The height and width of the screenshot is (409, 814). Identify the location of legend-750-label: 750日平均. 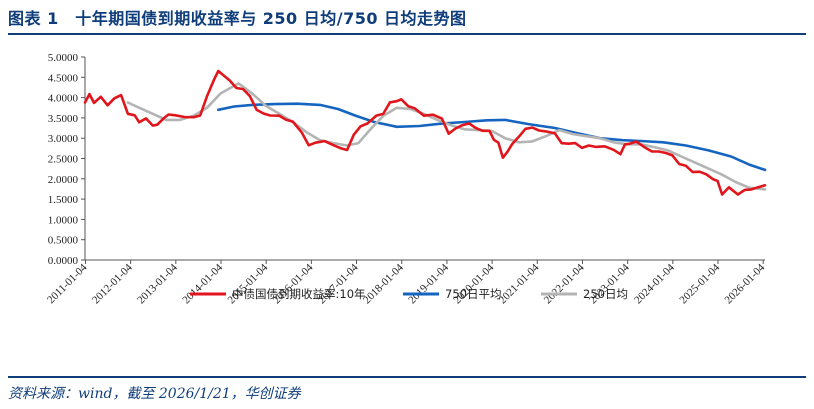
(473, 294).